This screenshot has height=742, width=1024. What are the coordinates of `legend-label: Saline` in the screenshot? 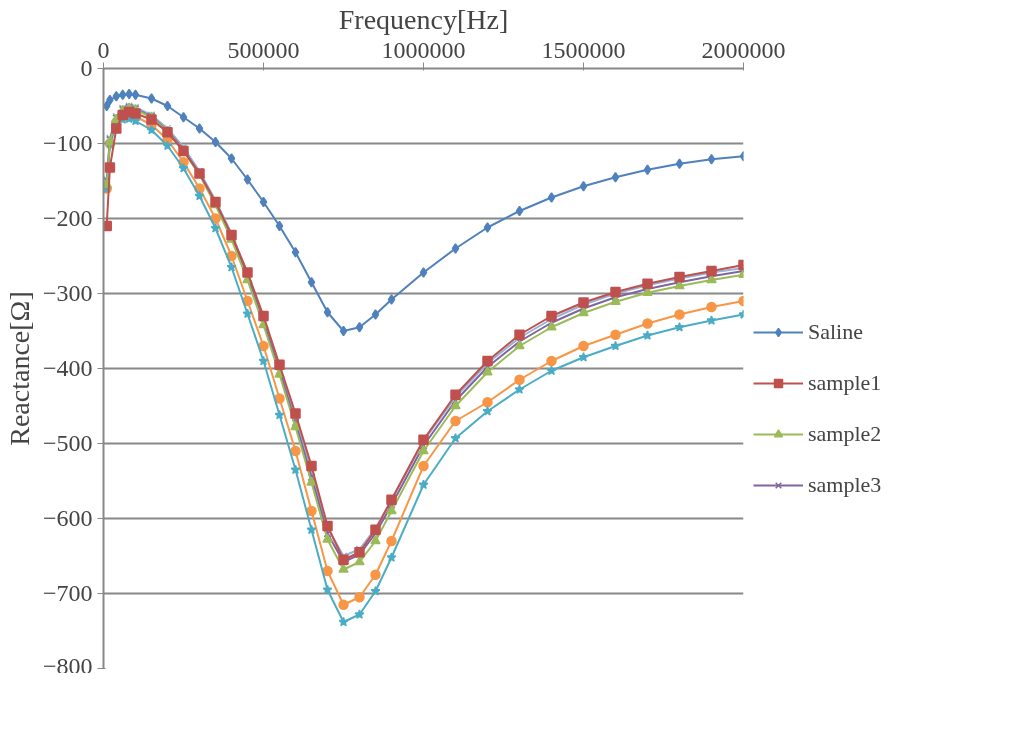 It's located at (836, 332).